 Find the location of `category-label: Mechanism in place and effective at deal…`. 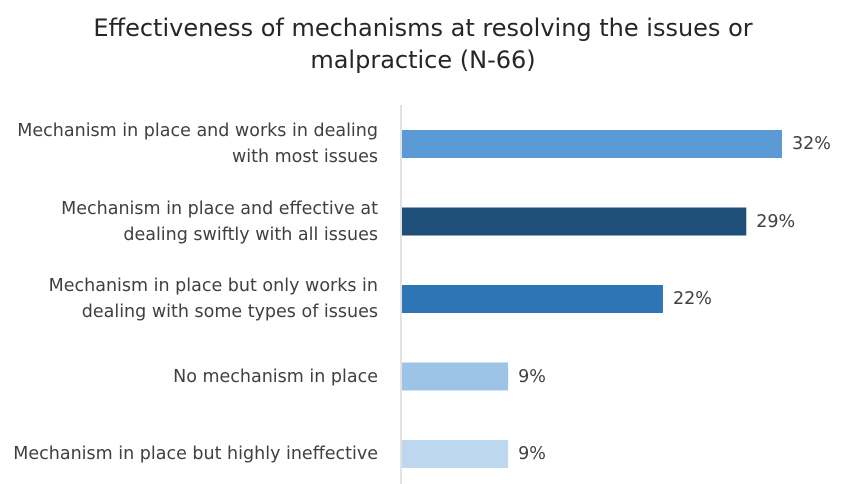

category-label: Mechanism in place and effective at deal… is located at coordinates (219, 221).